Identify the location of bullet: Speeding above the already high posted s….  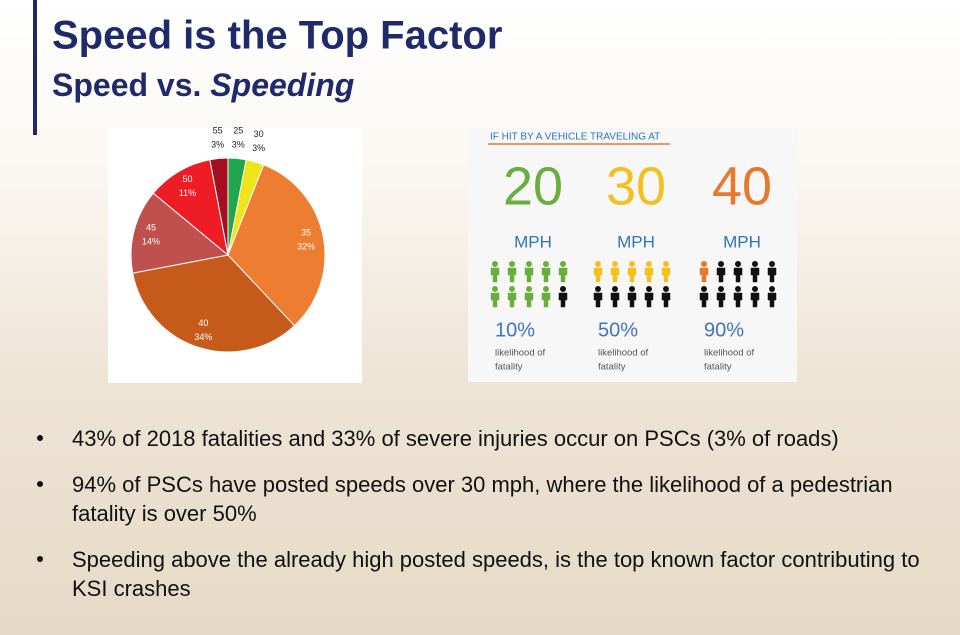
(496, 574).